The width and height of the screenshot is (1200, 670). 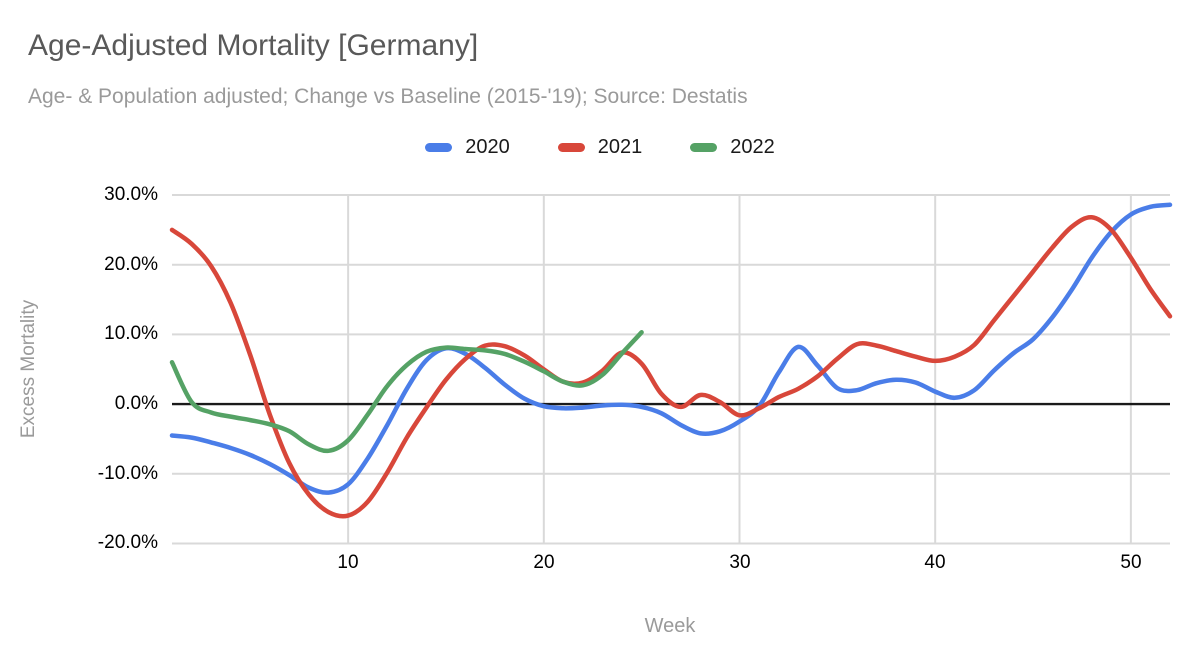 I want to click on x-tick-label-20: 20, so click(x=544, y=562).